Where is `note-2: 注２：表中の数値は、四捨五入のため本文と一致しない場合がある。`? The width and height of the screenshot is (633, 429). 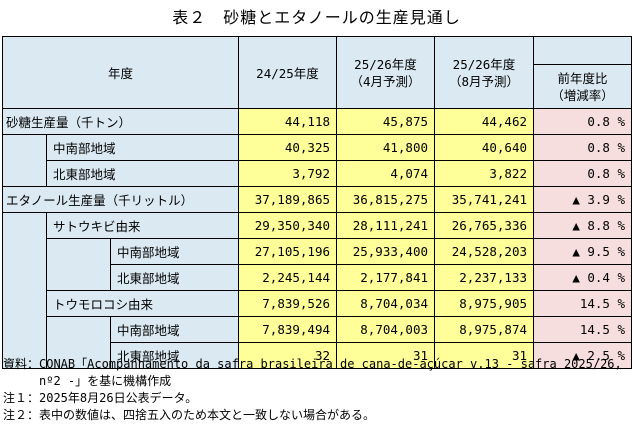
note-2: 注２：表中の数値は、四捨五入のため本文と一致しない場合がある。 is located at coordinates (189, 415).